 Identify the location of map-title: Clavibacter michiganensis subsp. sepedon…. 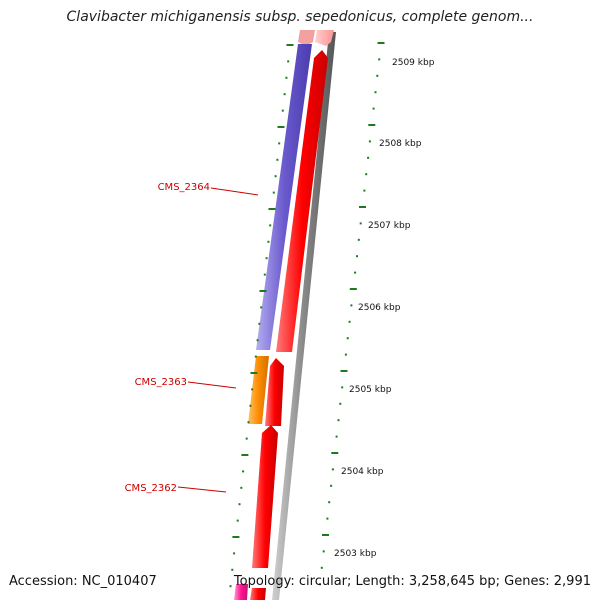
(300, 17).